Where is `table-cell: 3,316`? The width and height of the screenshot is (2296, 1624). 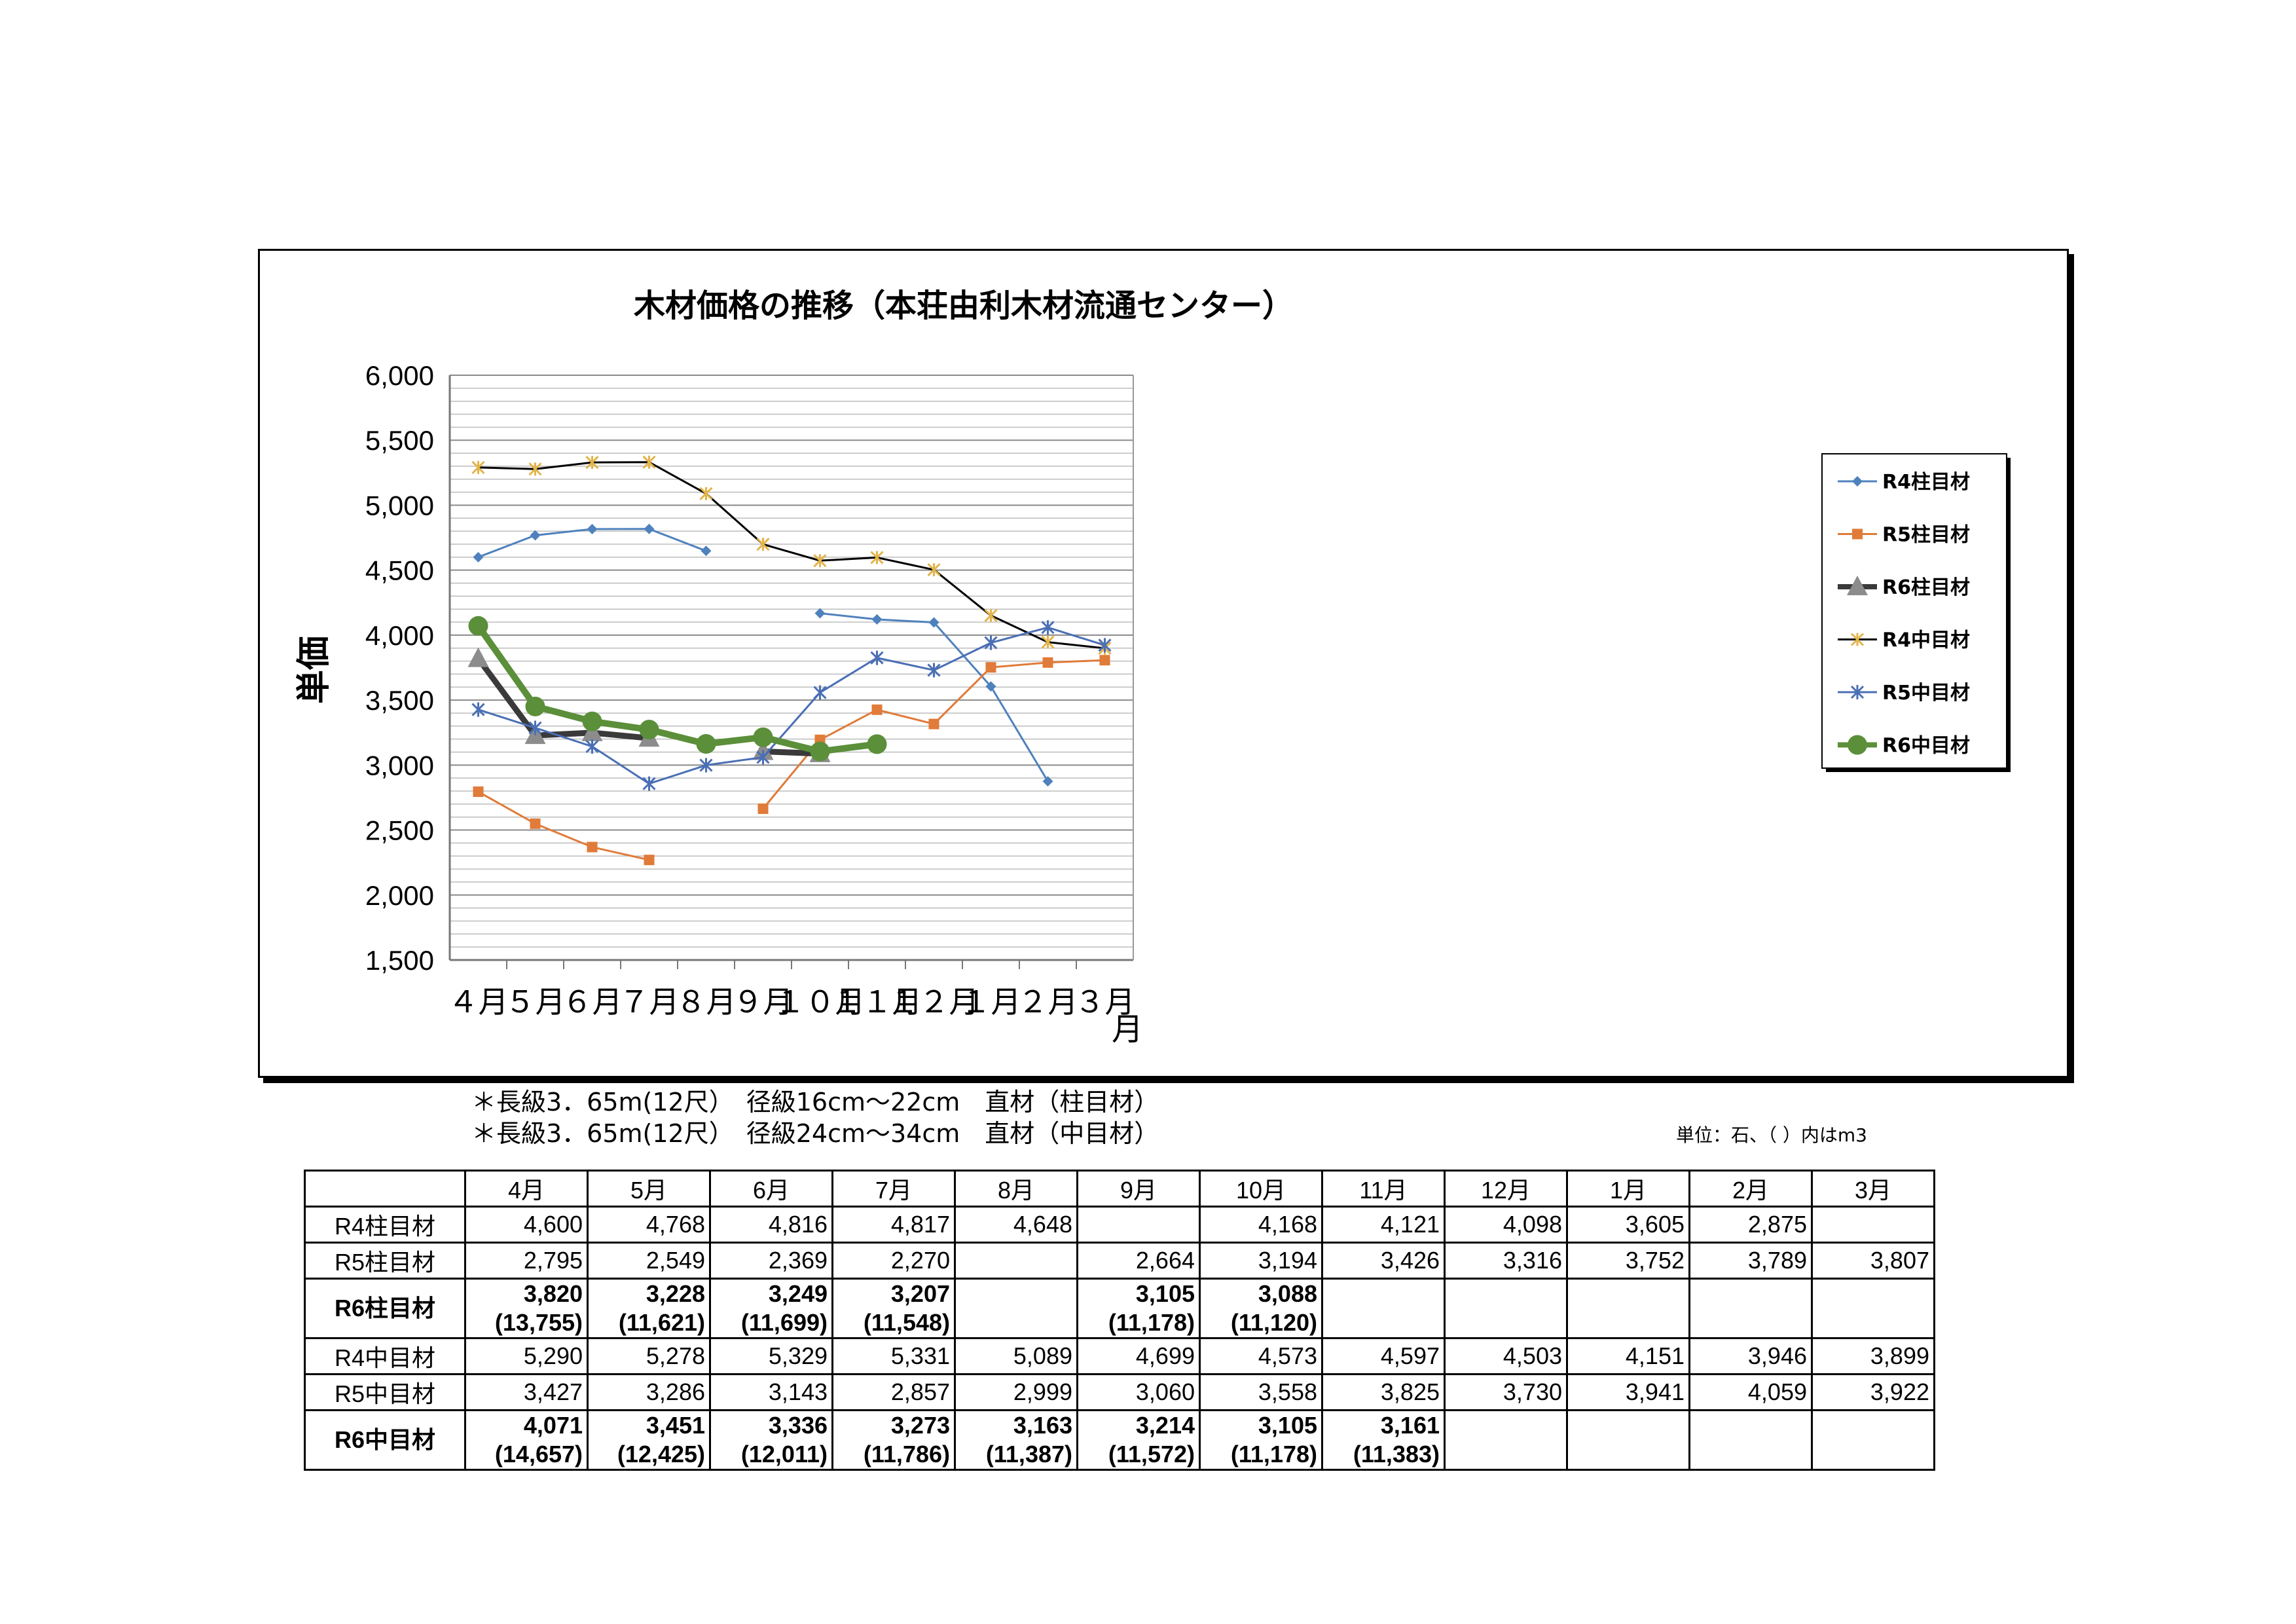
table-cell: 3,316 is located at coordinates (1506, 1261).